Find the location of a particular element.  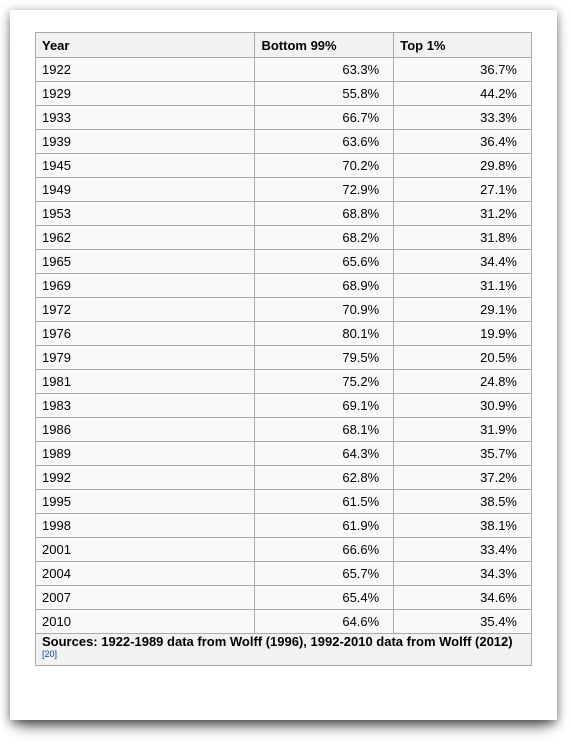

cell-bottom-99: 68.9% is located at coordinates (324, 285).